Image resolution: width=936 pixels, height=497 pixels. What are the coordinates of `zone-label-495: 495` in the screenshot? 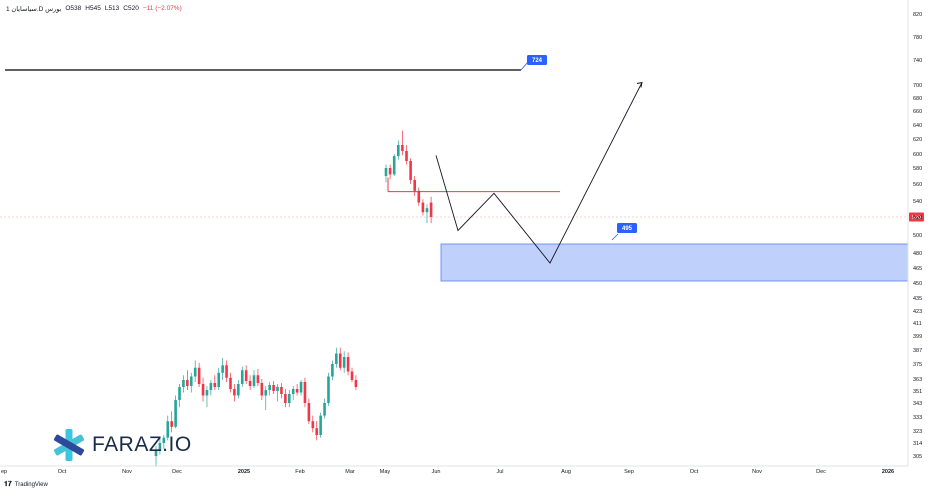 It's located at (627, 228).